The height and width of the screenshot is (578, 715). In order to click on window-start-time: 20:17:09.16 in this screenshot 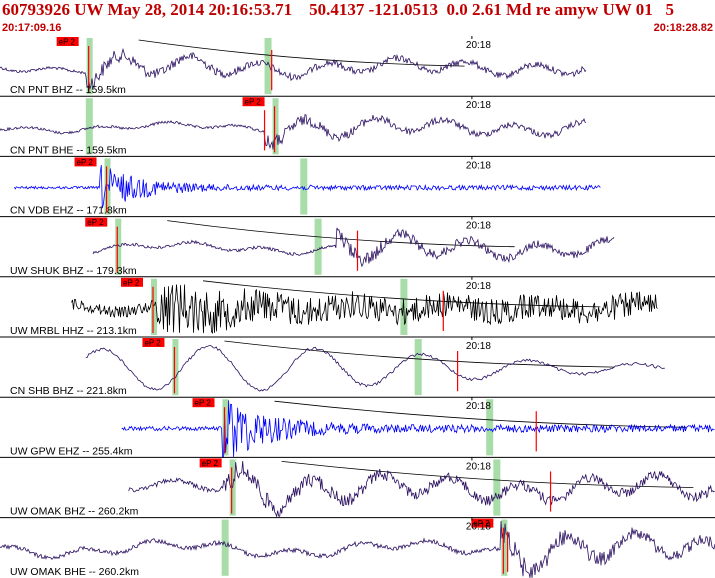, I will do `click(32, 28)`.